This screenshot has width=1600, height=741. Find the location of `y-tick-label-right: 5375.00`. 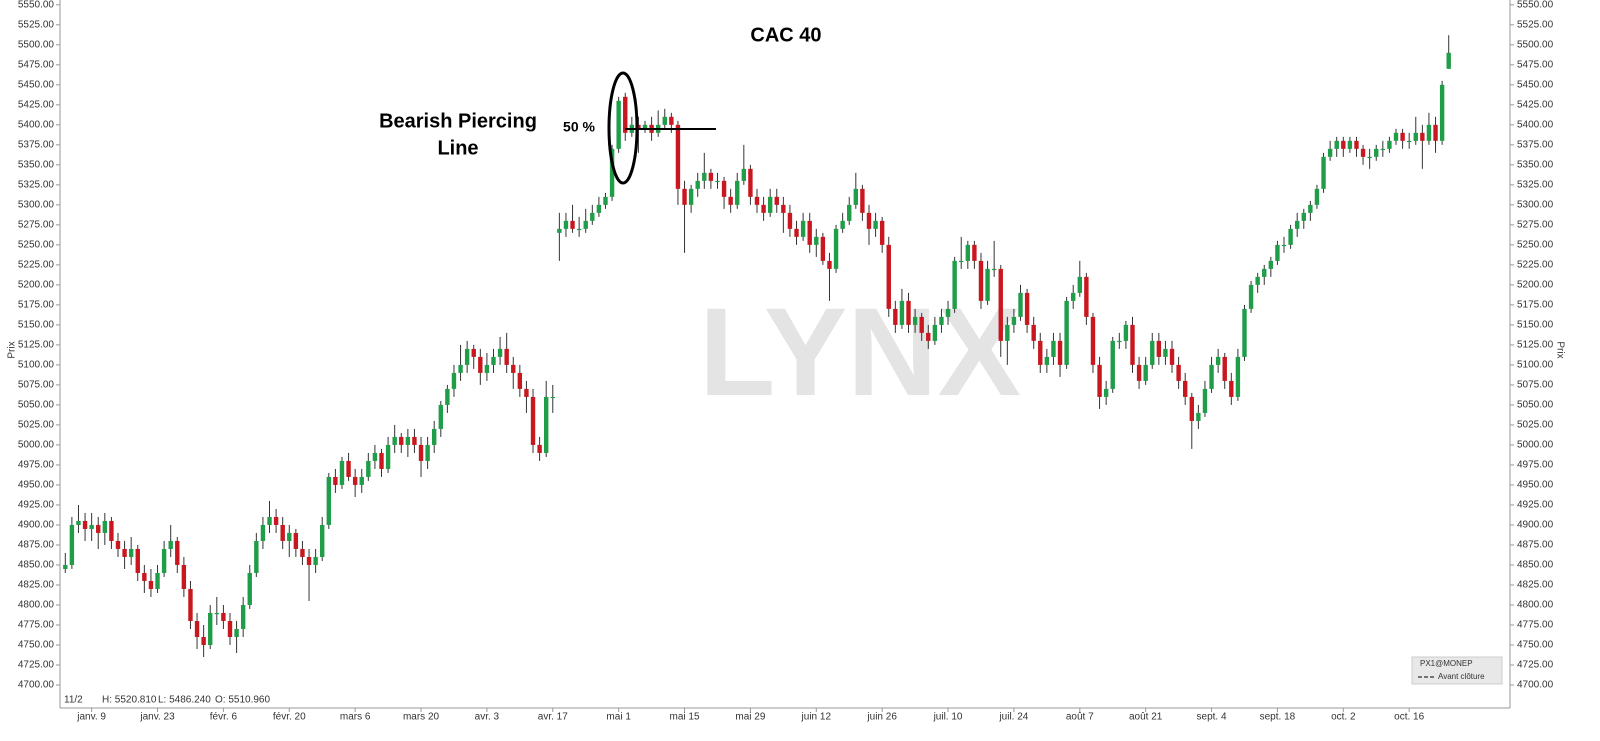

y-tick-label-right: 5375.00 is located at coordinates (1535, 144).